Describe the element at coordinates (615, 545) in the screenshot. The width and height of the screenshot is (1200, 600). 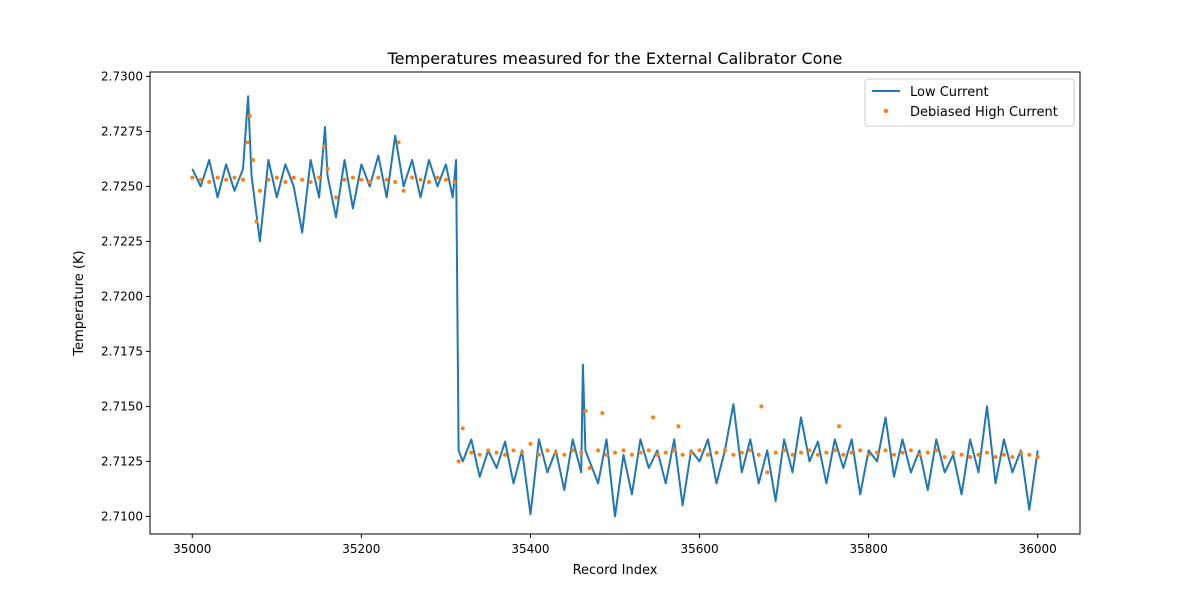
I see `x-axis: 35000 35200 35400 35600 35800 36000` at that location.